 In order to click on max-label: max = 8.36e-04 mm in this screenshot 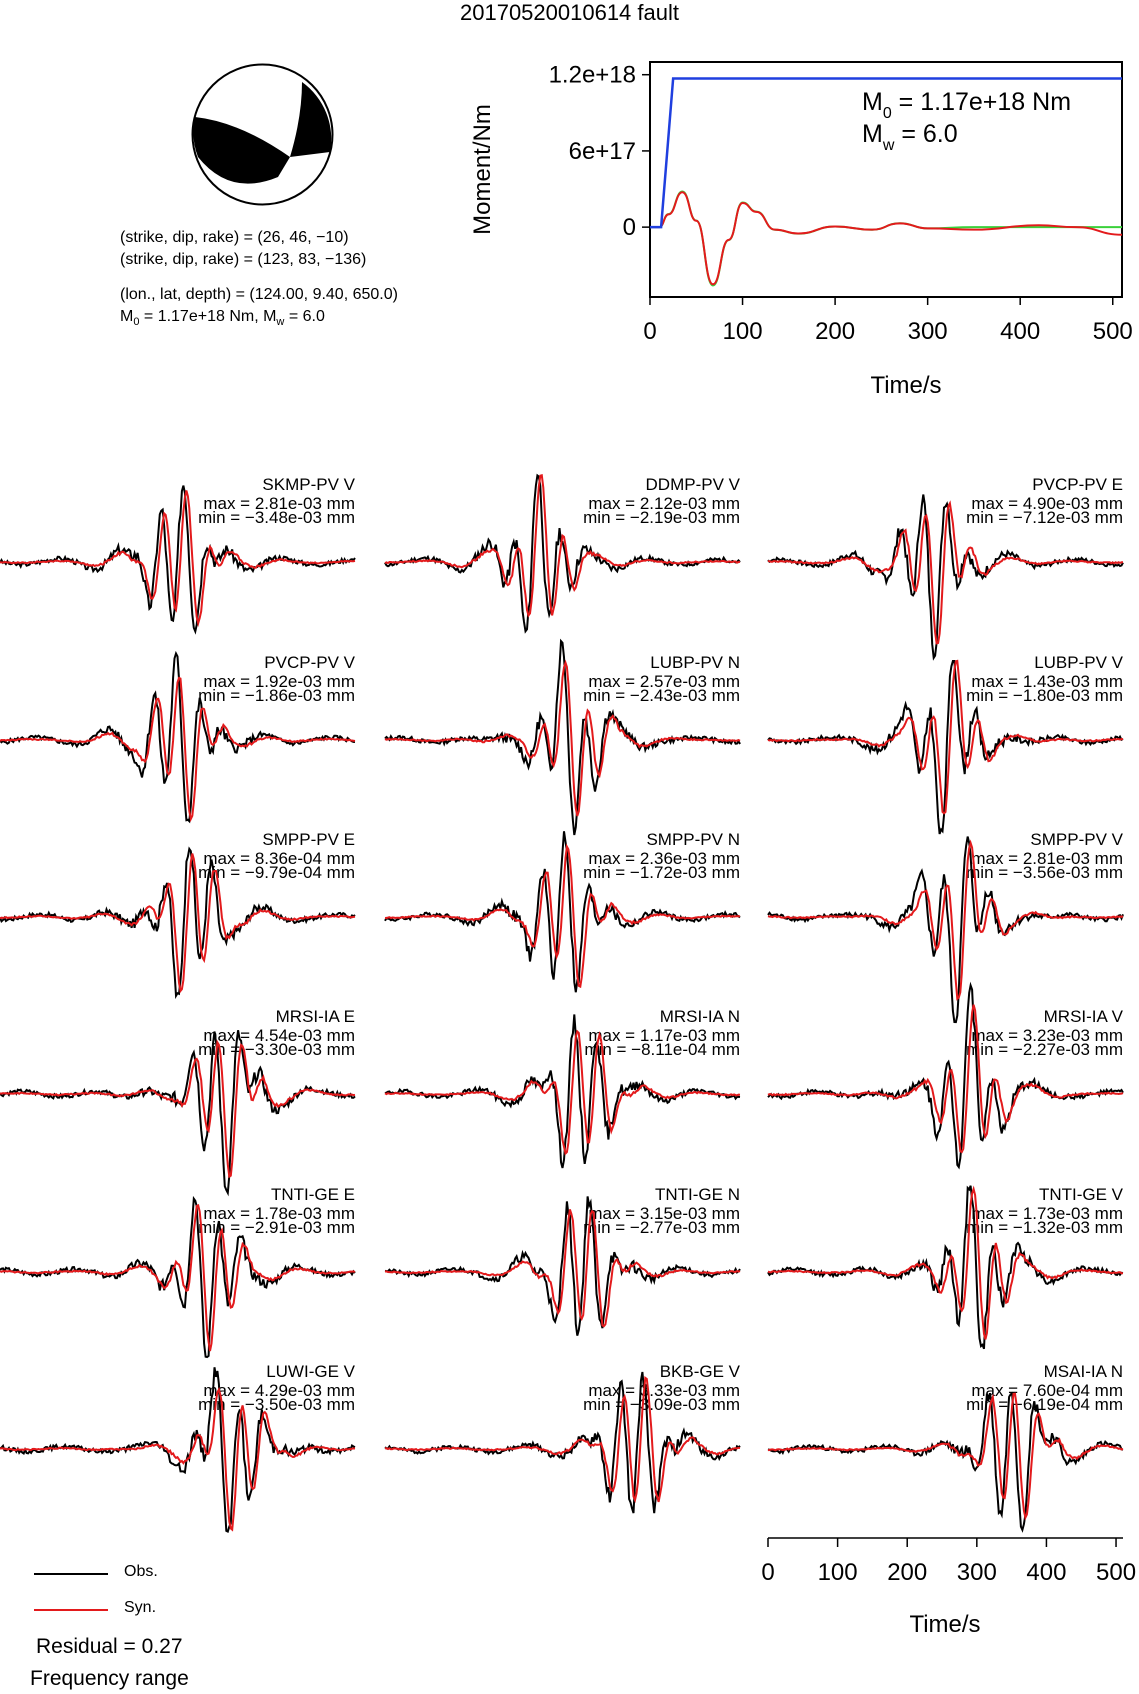, I will do `click(279, 858)`.